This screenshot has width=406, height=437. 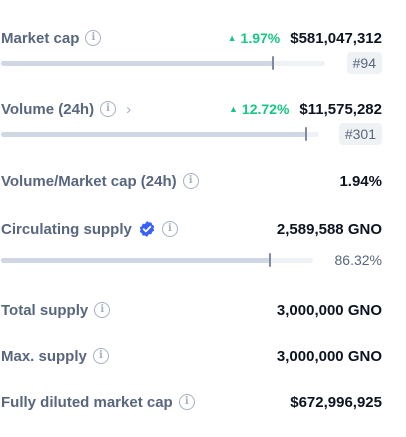 What do you see at coordinates (336, 38) in the screenshot?
I see `market-cap-value: $581,047,312` at bounding box center [336, 38].